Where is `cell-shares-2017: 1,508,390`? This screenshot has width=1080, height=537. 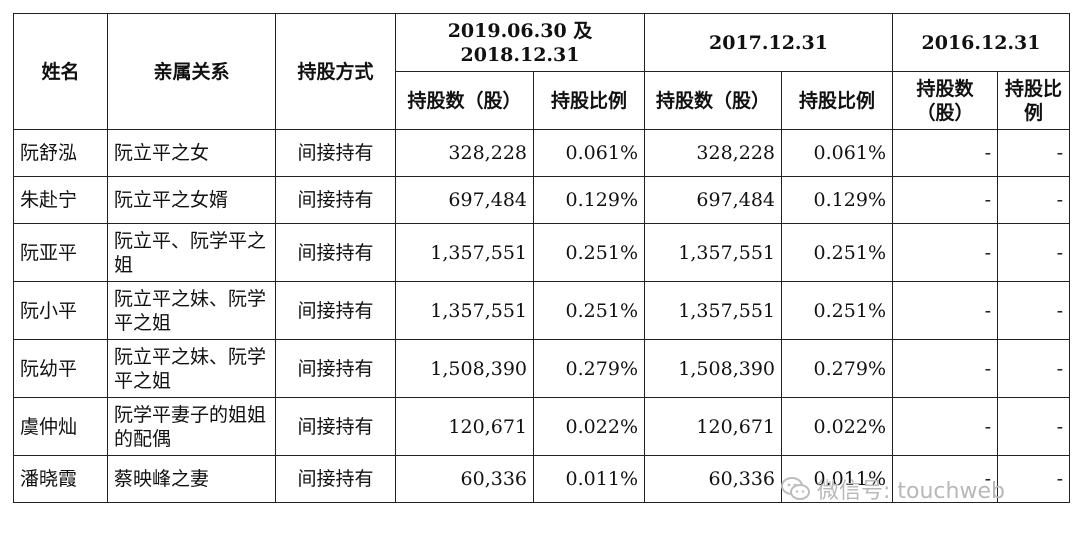
cell-shares-2017: 1,508,390 is located at coordinates (713, 368).